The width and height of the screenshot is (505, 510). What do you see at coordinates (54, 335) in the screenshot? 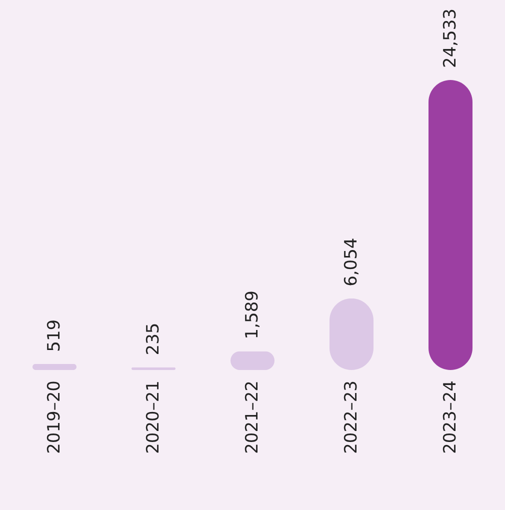
I see `data-label: 519` at bounding box center [54, 335].